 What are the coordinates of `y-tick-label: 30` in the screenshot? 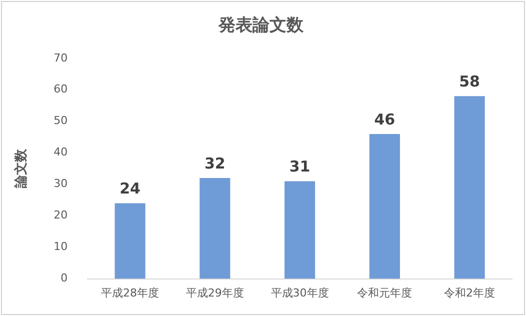 It's located at (61, 183).